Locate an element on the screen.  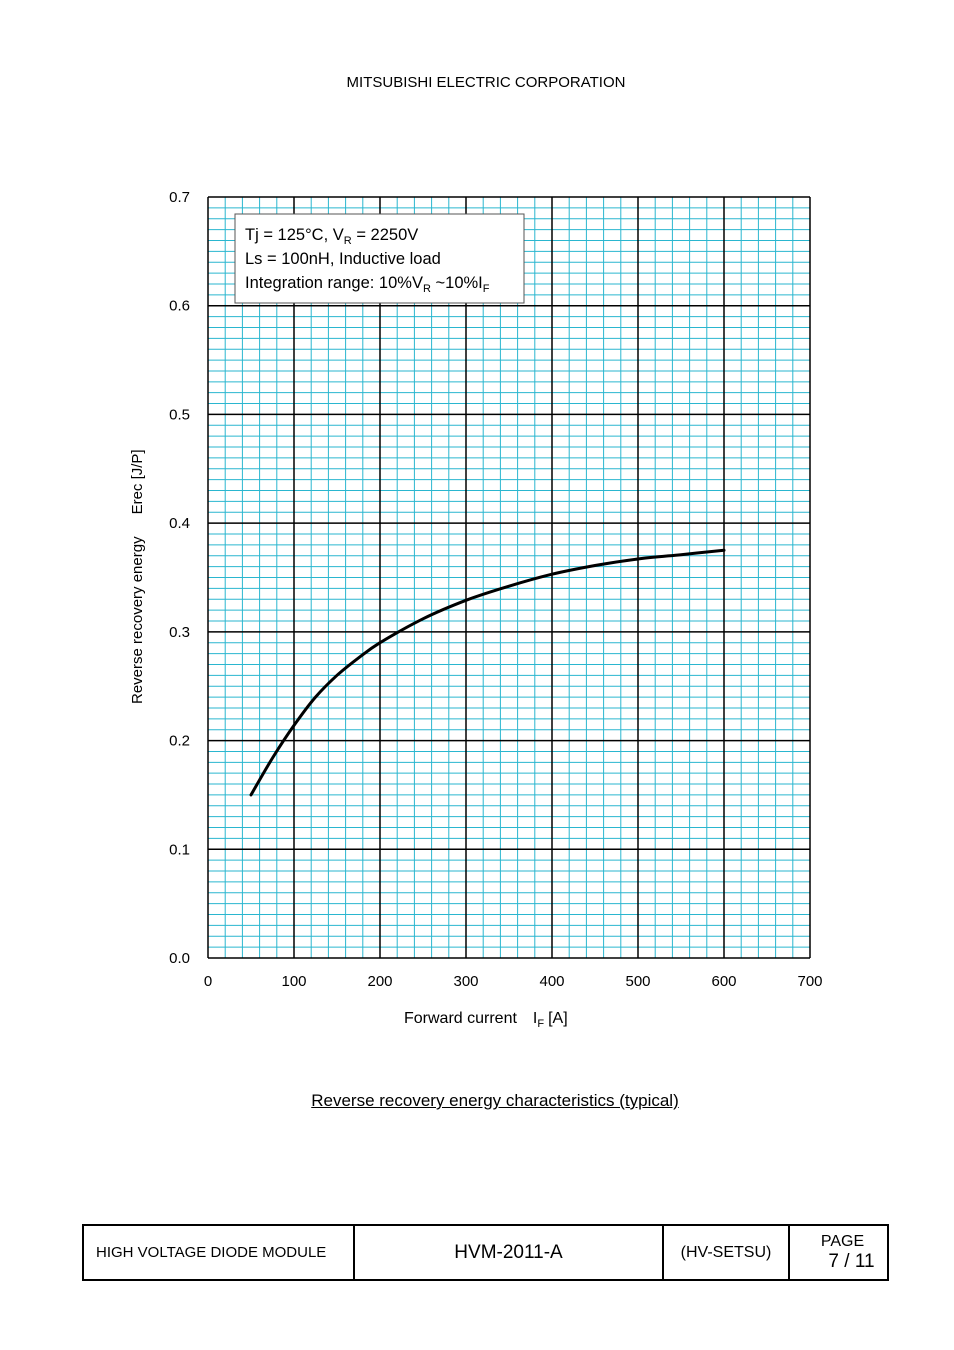
x-tick-label: 600 is located at coordinates (723, 981).